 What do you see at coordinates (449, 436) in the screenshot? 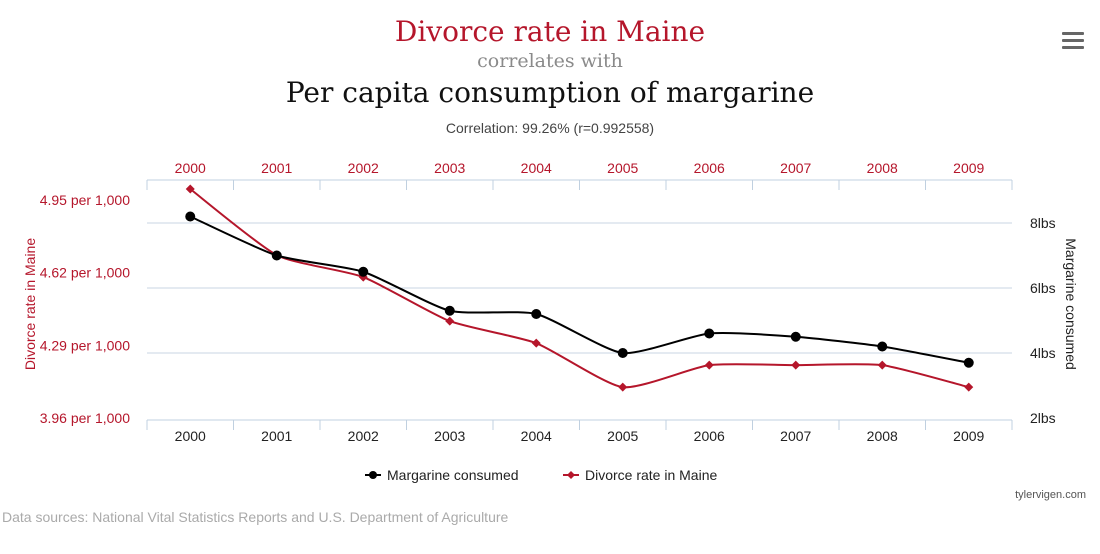
I see `x-axis-tick-label: 2003` at bounding box center [449, 436].